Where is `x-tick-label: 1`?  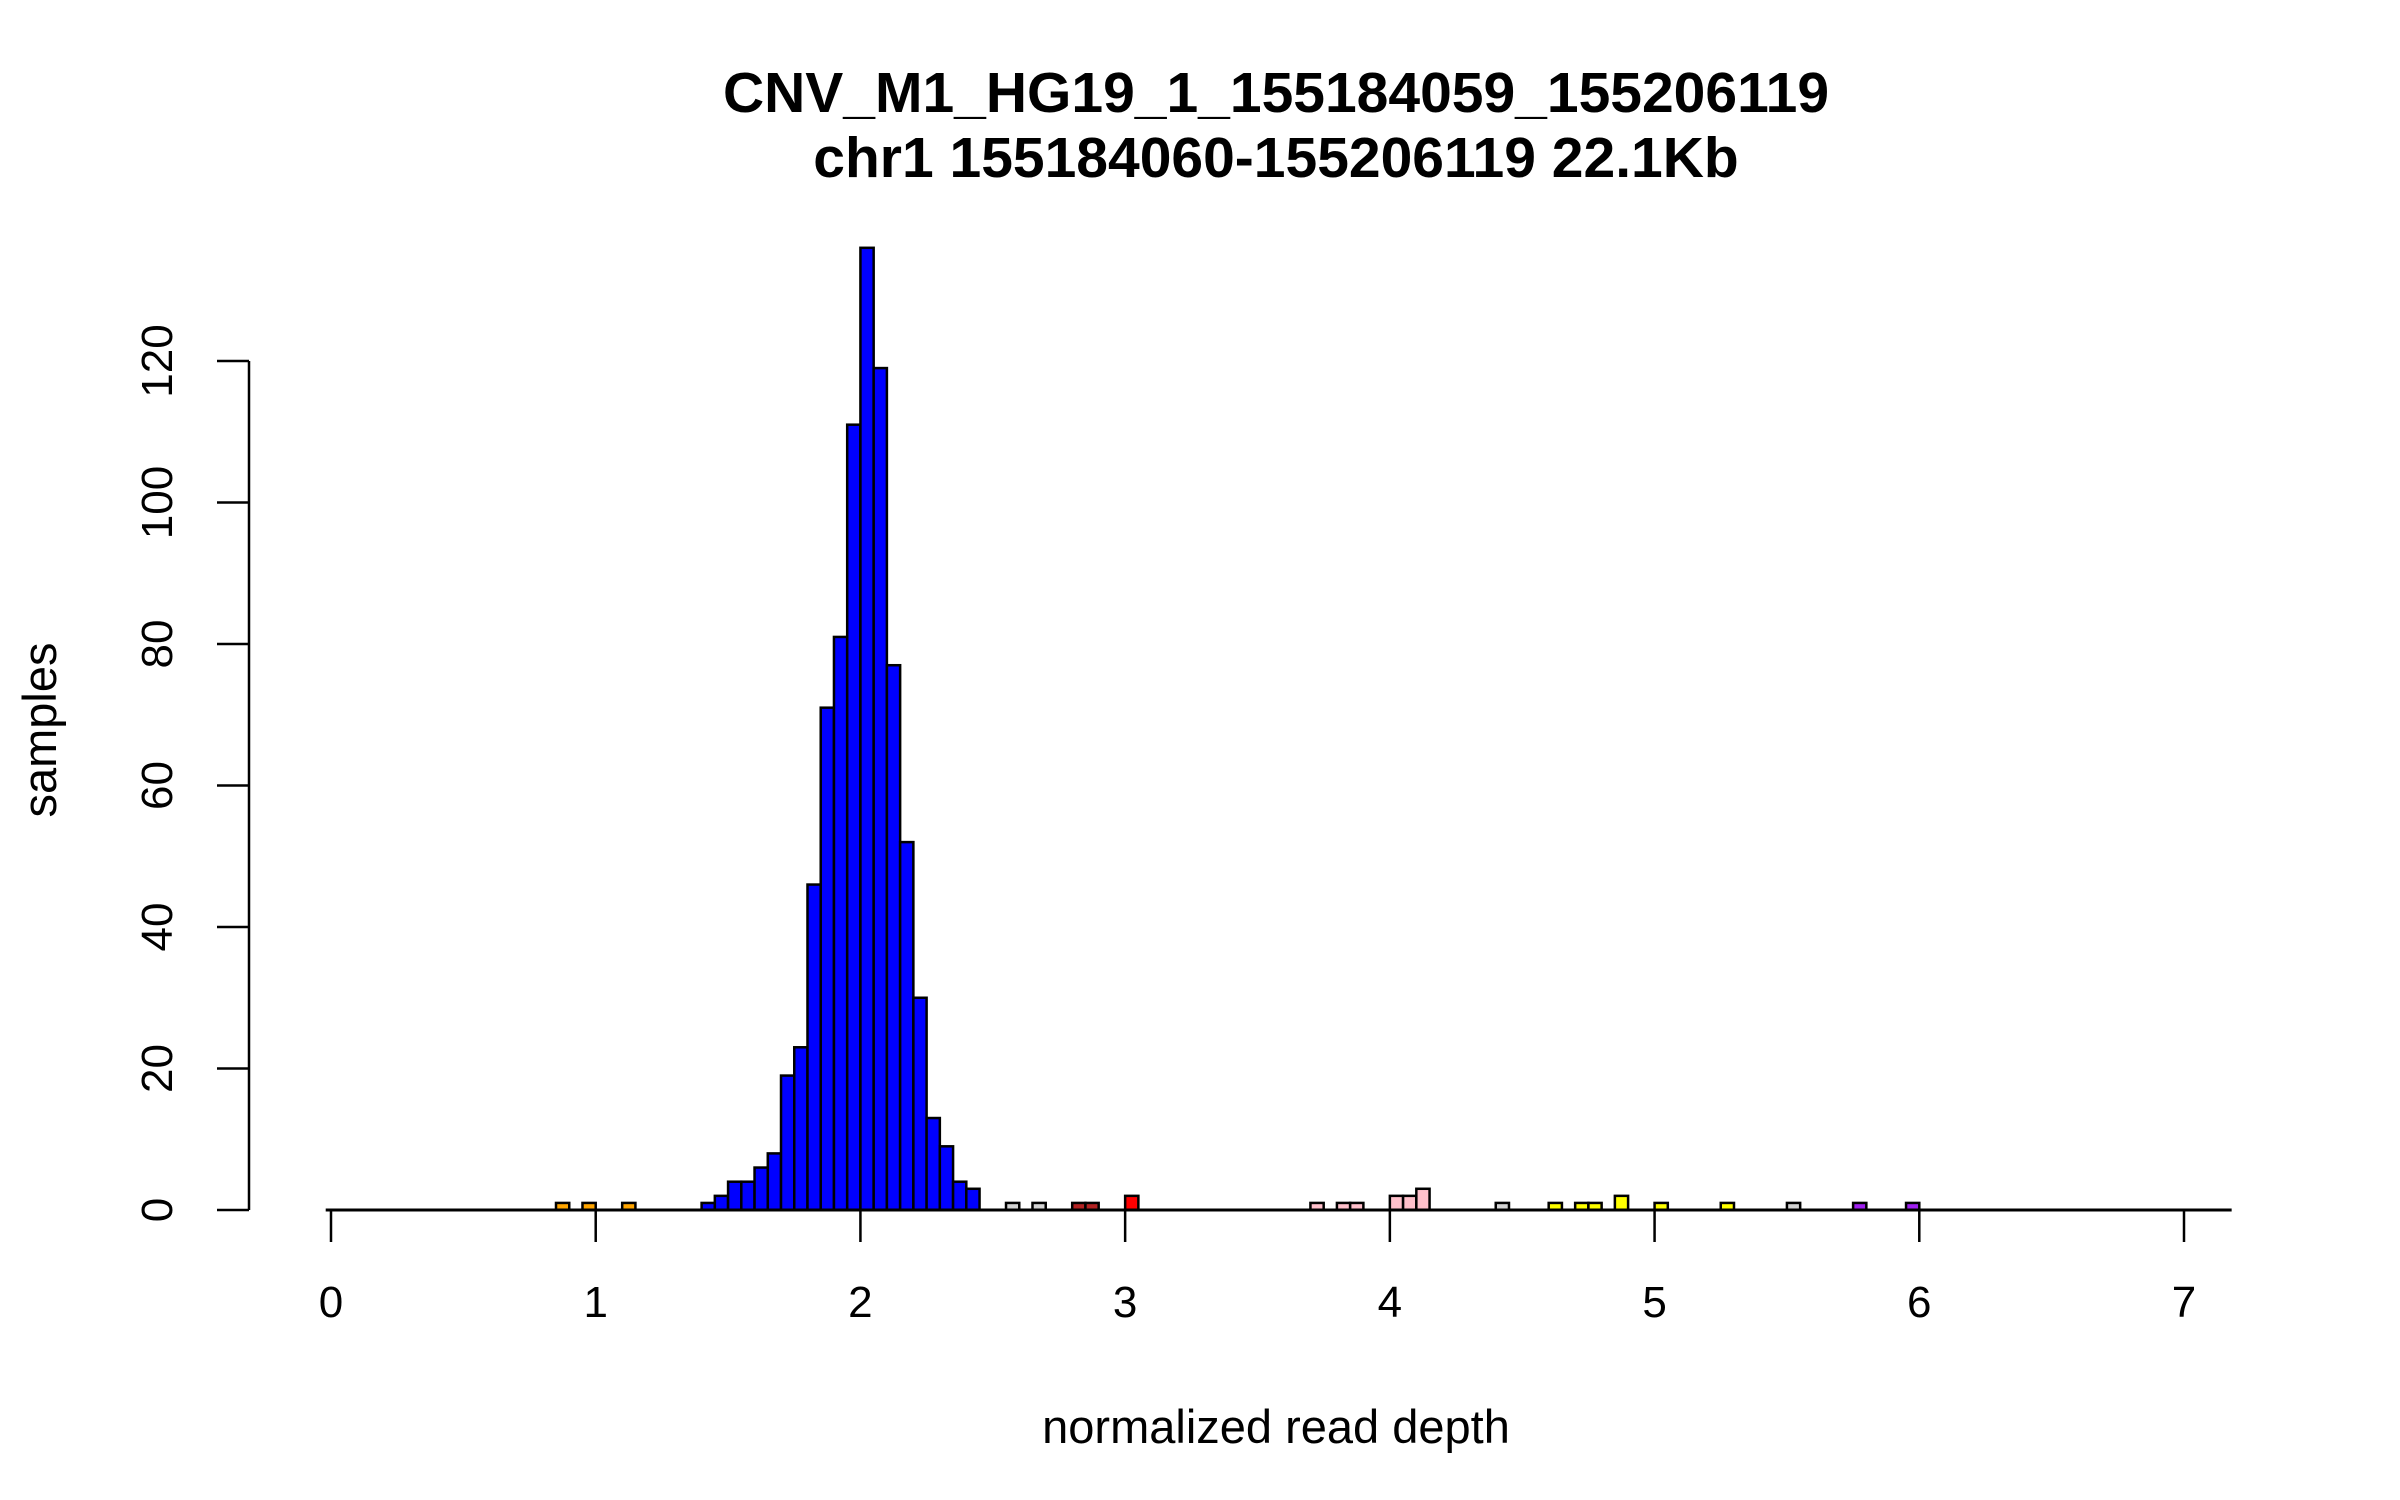 x-tick-label: 1 is located at coordinates (595, 1302).